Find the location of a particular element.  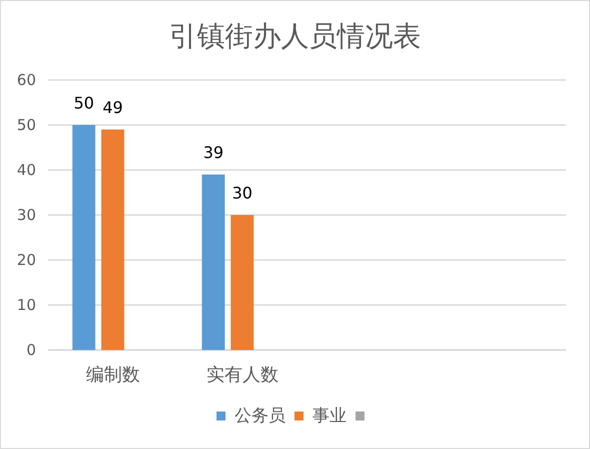

chart-title: 引镇街办人员情况表 is located at coordinates (295, 36).